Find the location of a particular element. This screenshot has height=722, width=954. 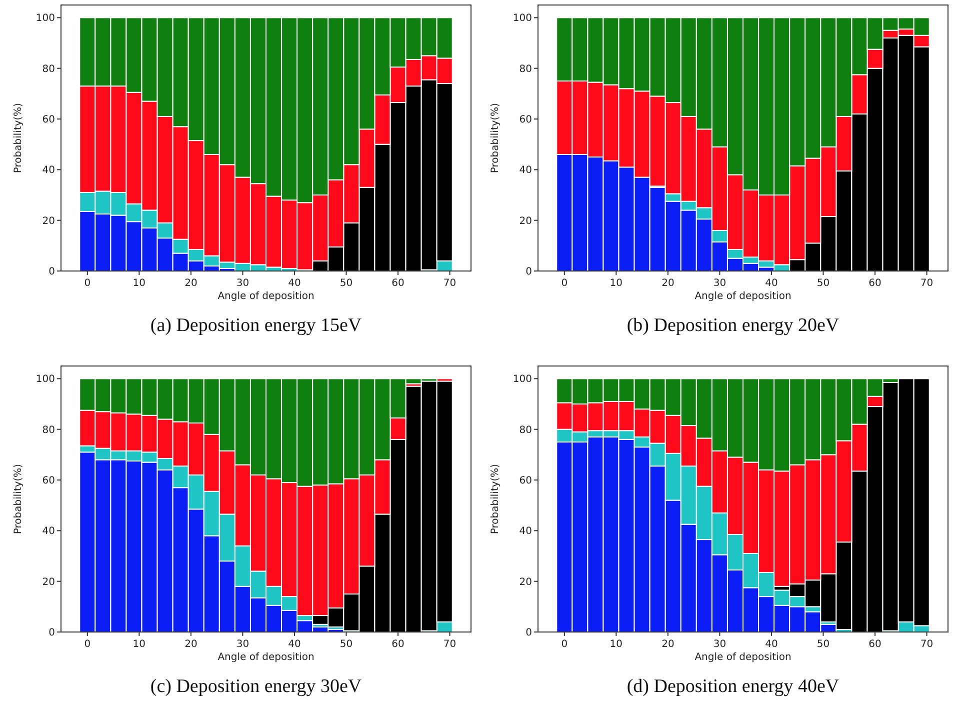

text: (a) Deposition energy 15eV is located at coordinates (256, 325).